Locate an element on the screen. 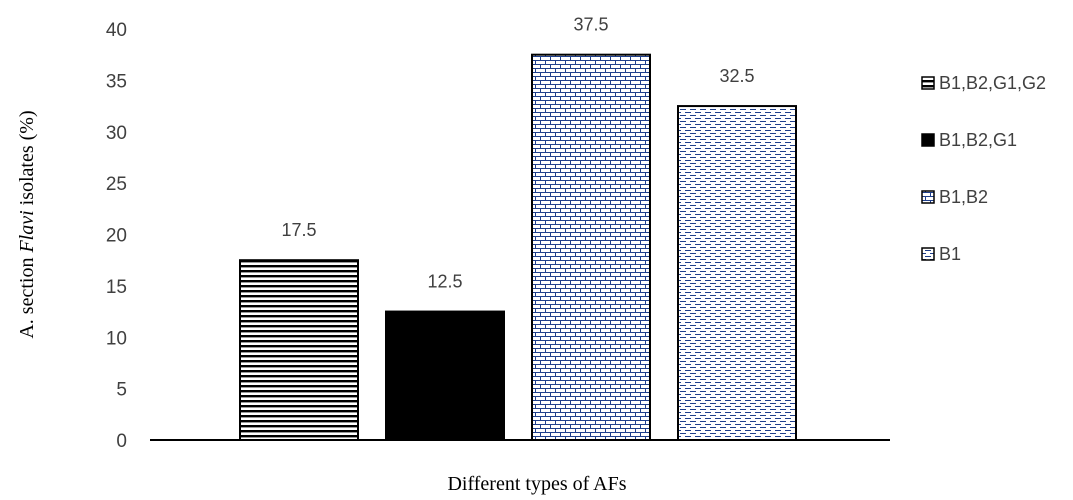 This screenshot has height=500, width=1073. legend-entry: B1,B2,G1,G2 is located at coordinates (992, 83).